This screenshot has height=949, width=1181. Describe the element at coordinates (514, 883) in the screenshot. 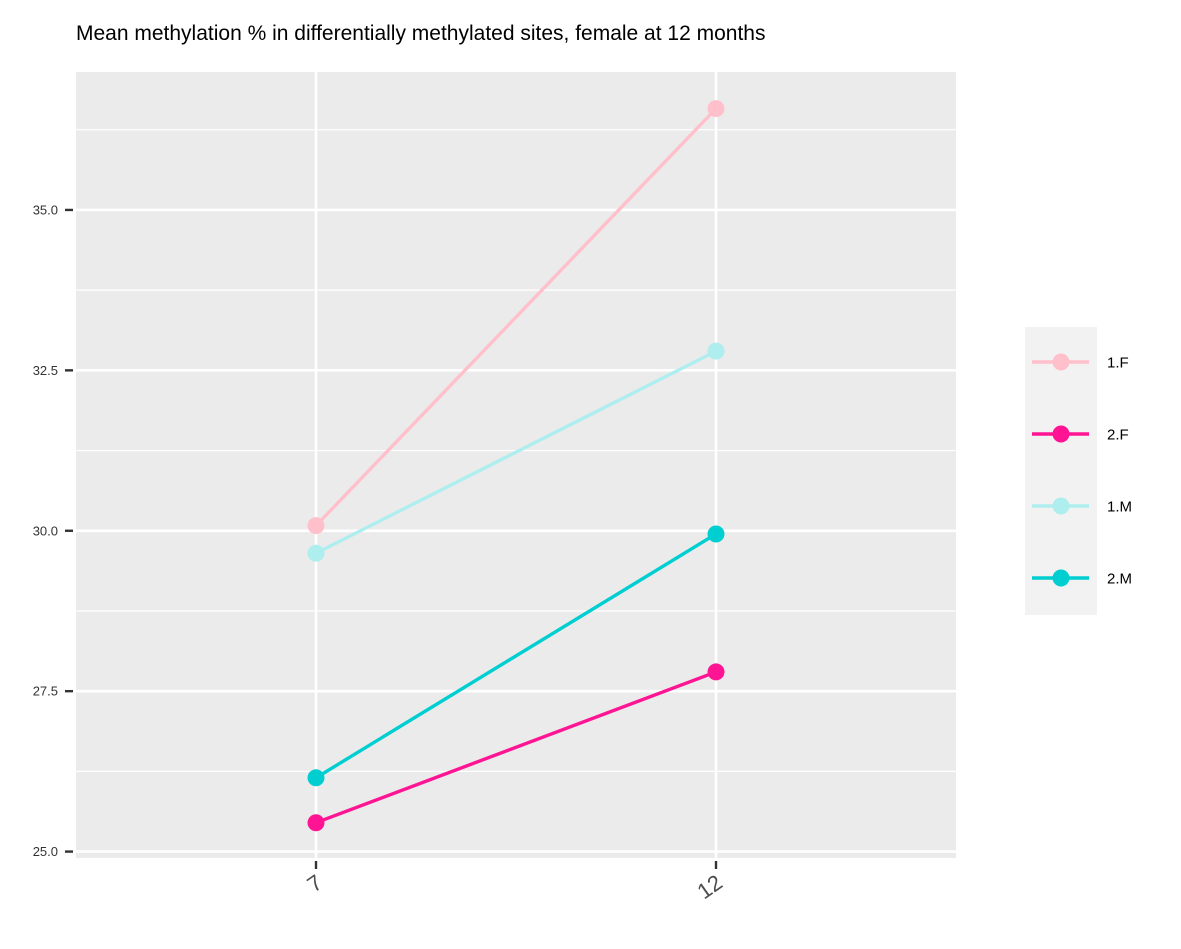

I see `x-axis: 7 12` at that location.